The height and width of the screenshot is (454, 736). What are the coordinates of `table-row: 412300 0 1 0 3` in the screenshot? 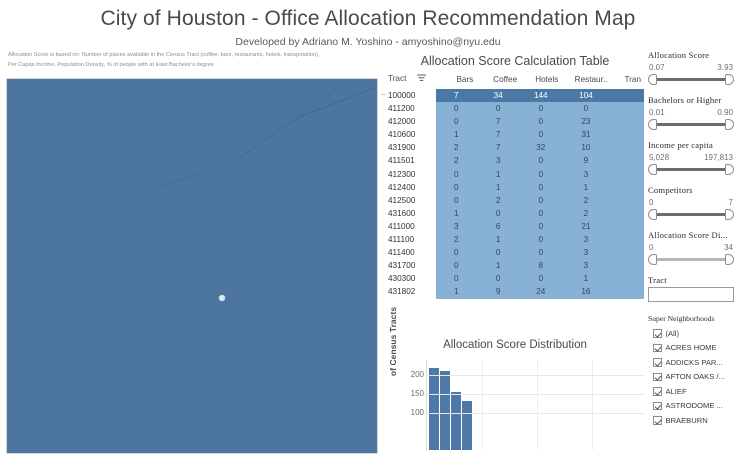 It's located at (515, 174).